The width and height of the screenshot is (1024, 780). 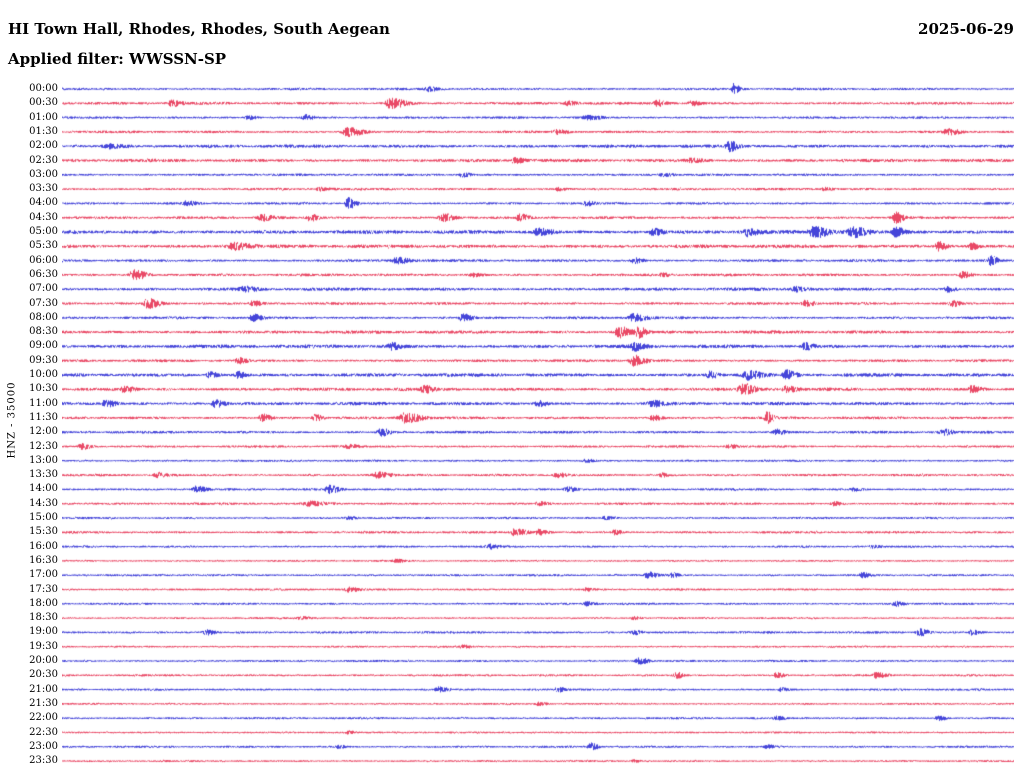 What do you see at coordinates (43, 146) in the screenshot?
I see `time-label: 02:00` at bounding box center [43, 146].